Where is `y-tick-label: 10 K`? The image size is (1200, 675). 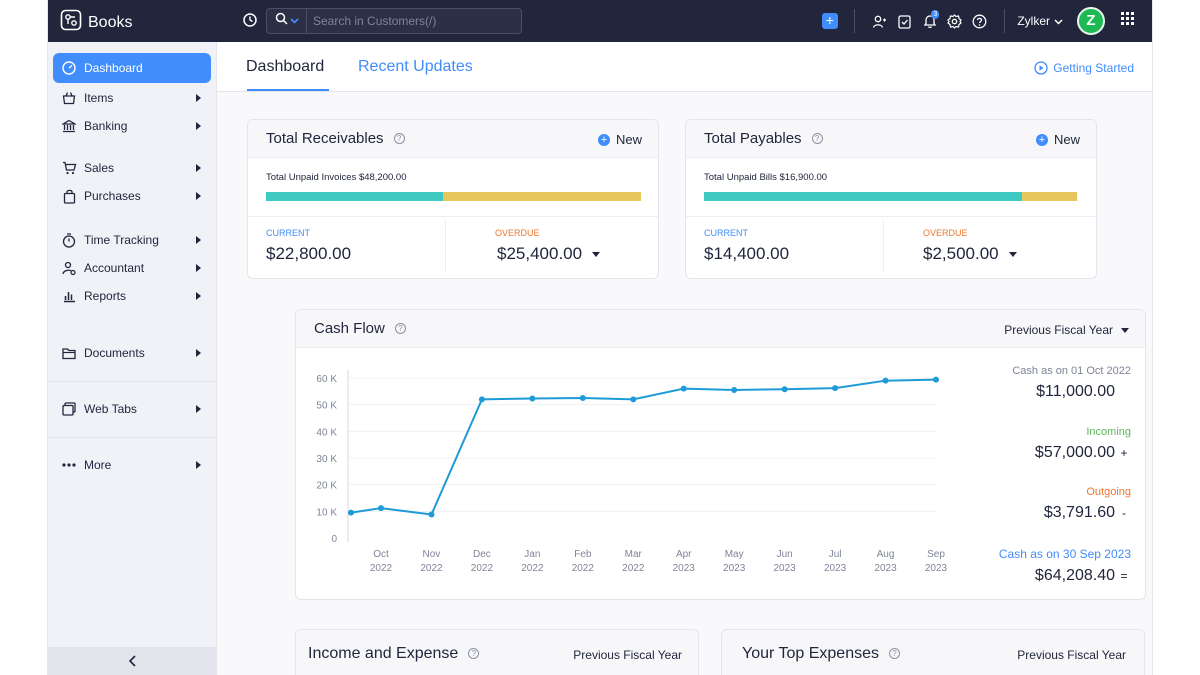 y-tick-label: 10 K is located at coordinates (326, 512).